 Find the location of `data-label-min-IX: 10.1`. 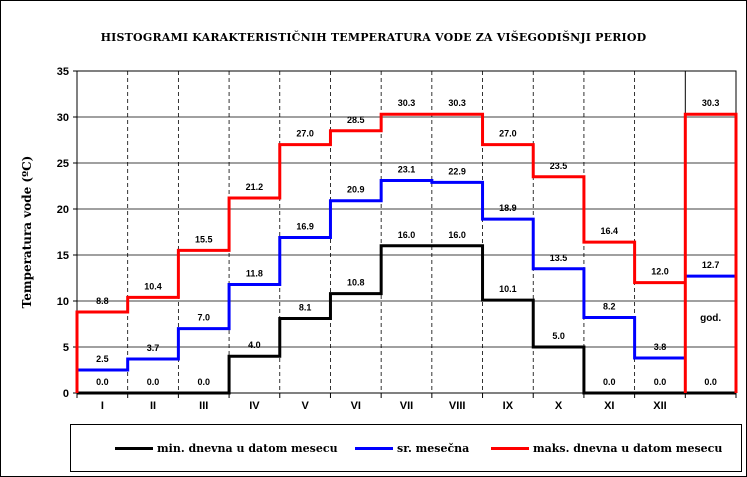

data-label-min-IX: 10.1 is located at coordinates (508, 289).